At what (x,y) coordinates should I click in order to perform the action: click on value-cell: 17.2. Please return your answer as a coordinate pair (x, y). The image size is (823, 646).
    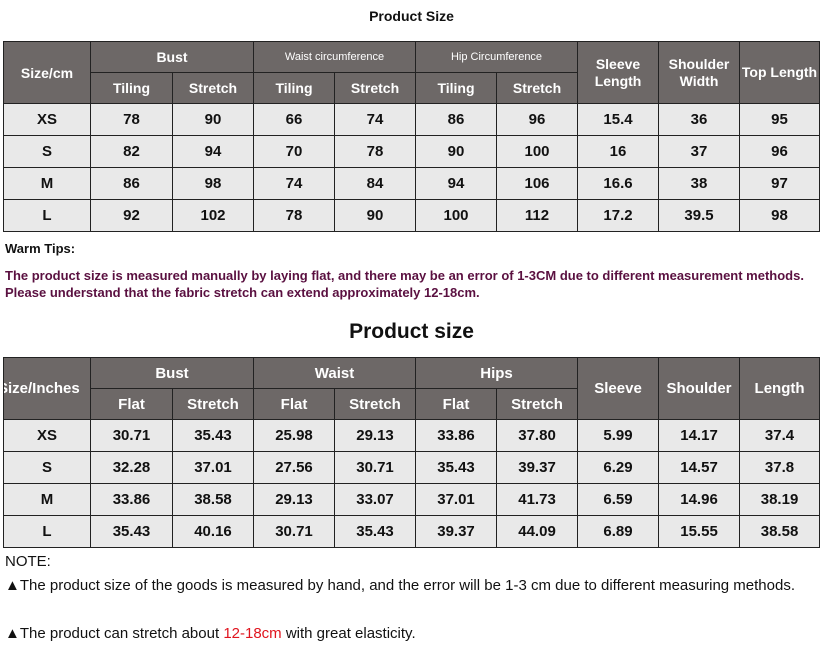
    Looking at the image, I should click on (618, 215).